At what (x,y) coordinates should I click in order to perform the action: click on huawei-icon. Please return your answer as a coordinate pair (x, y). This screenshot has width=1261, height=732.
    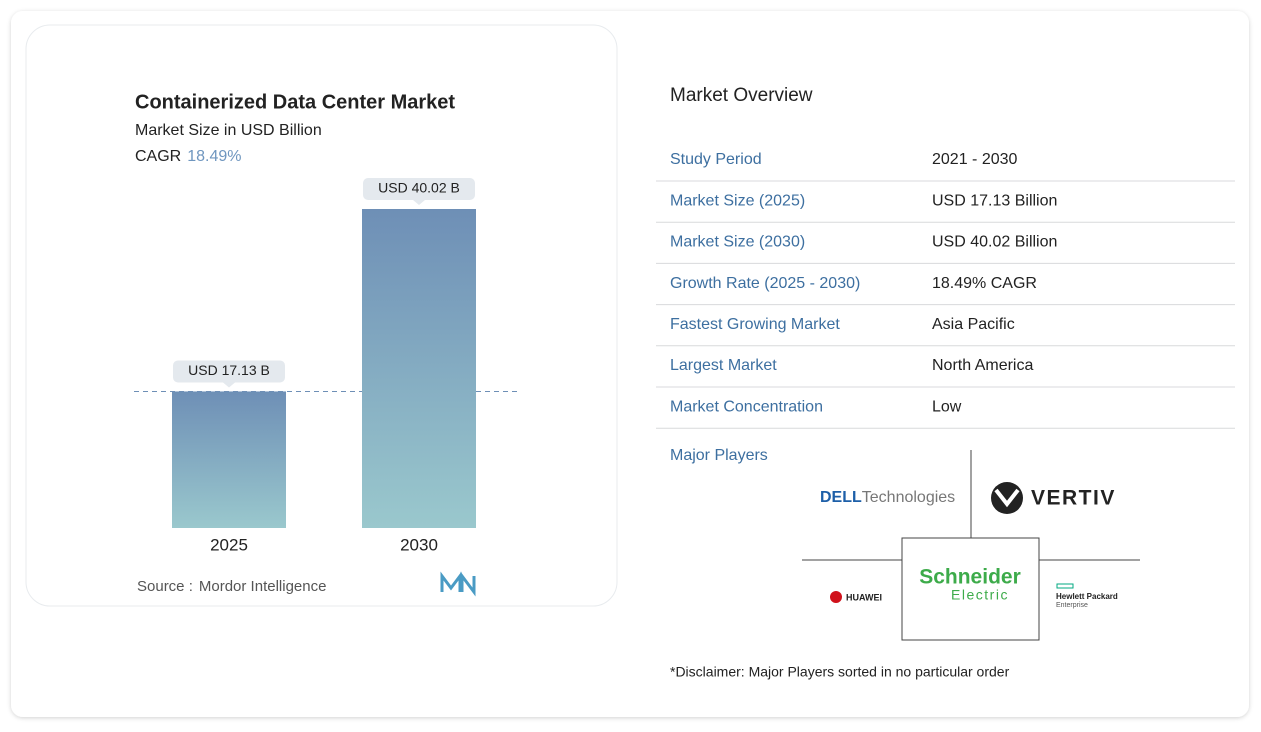
    Looking at the image, I should click on (836, 597).